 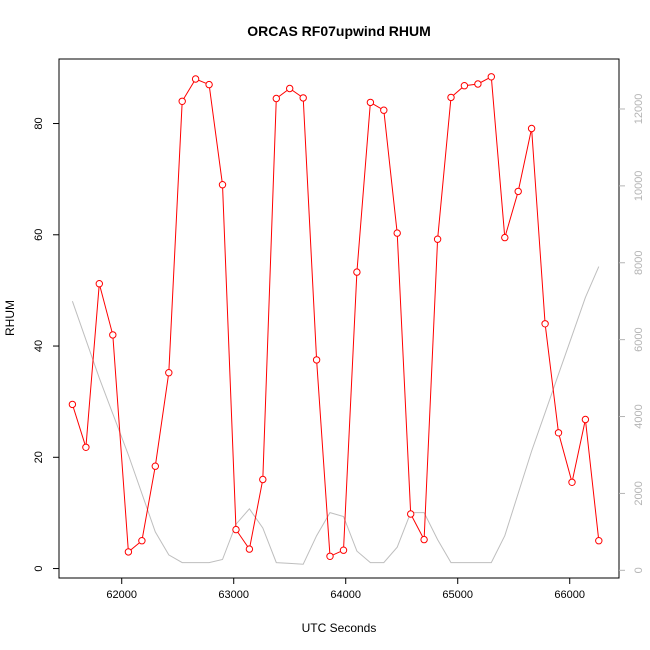 What do you see at coordinates (345, 595) in the screenshot?
I see `x-tick-label-64000: 64000` at bounding box center [345, 595].